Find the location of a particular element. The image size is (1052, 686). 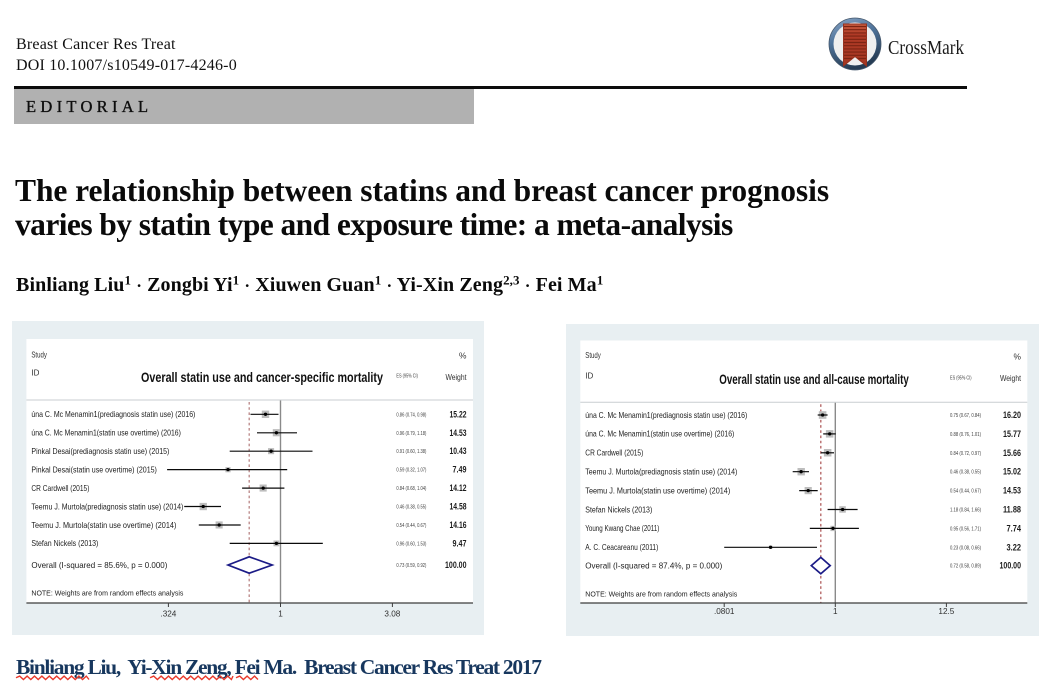

svg-text: Young Kwang Chae (2011) is located at coordinates (622, 528).